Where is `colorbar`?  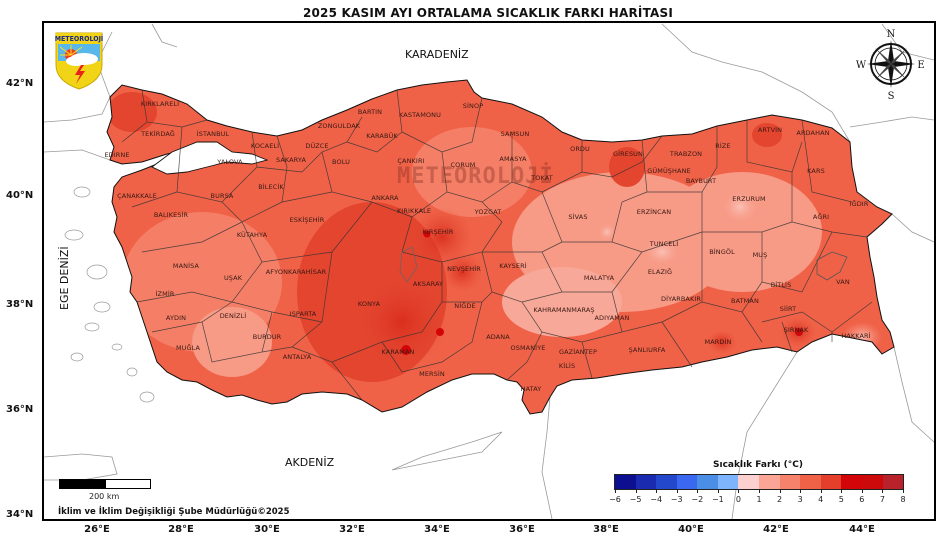 colorbar is located at coordinates (759, 482).